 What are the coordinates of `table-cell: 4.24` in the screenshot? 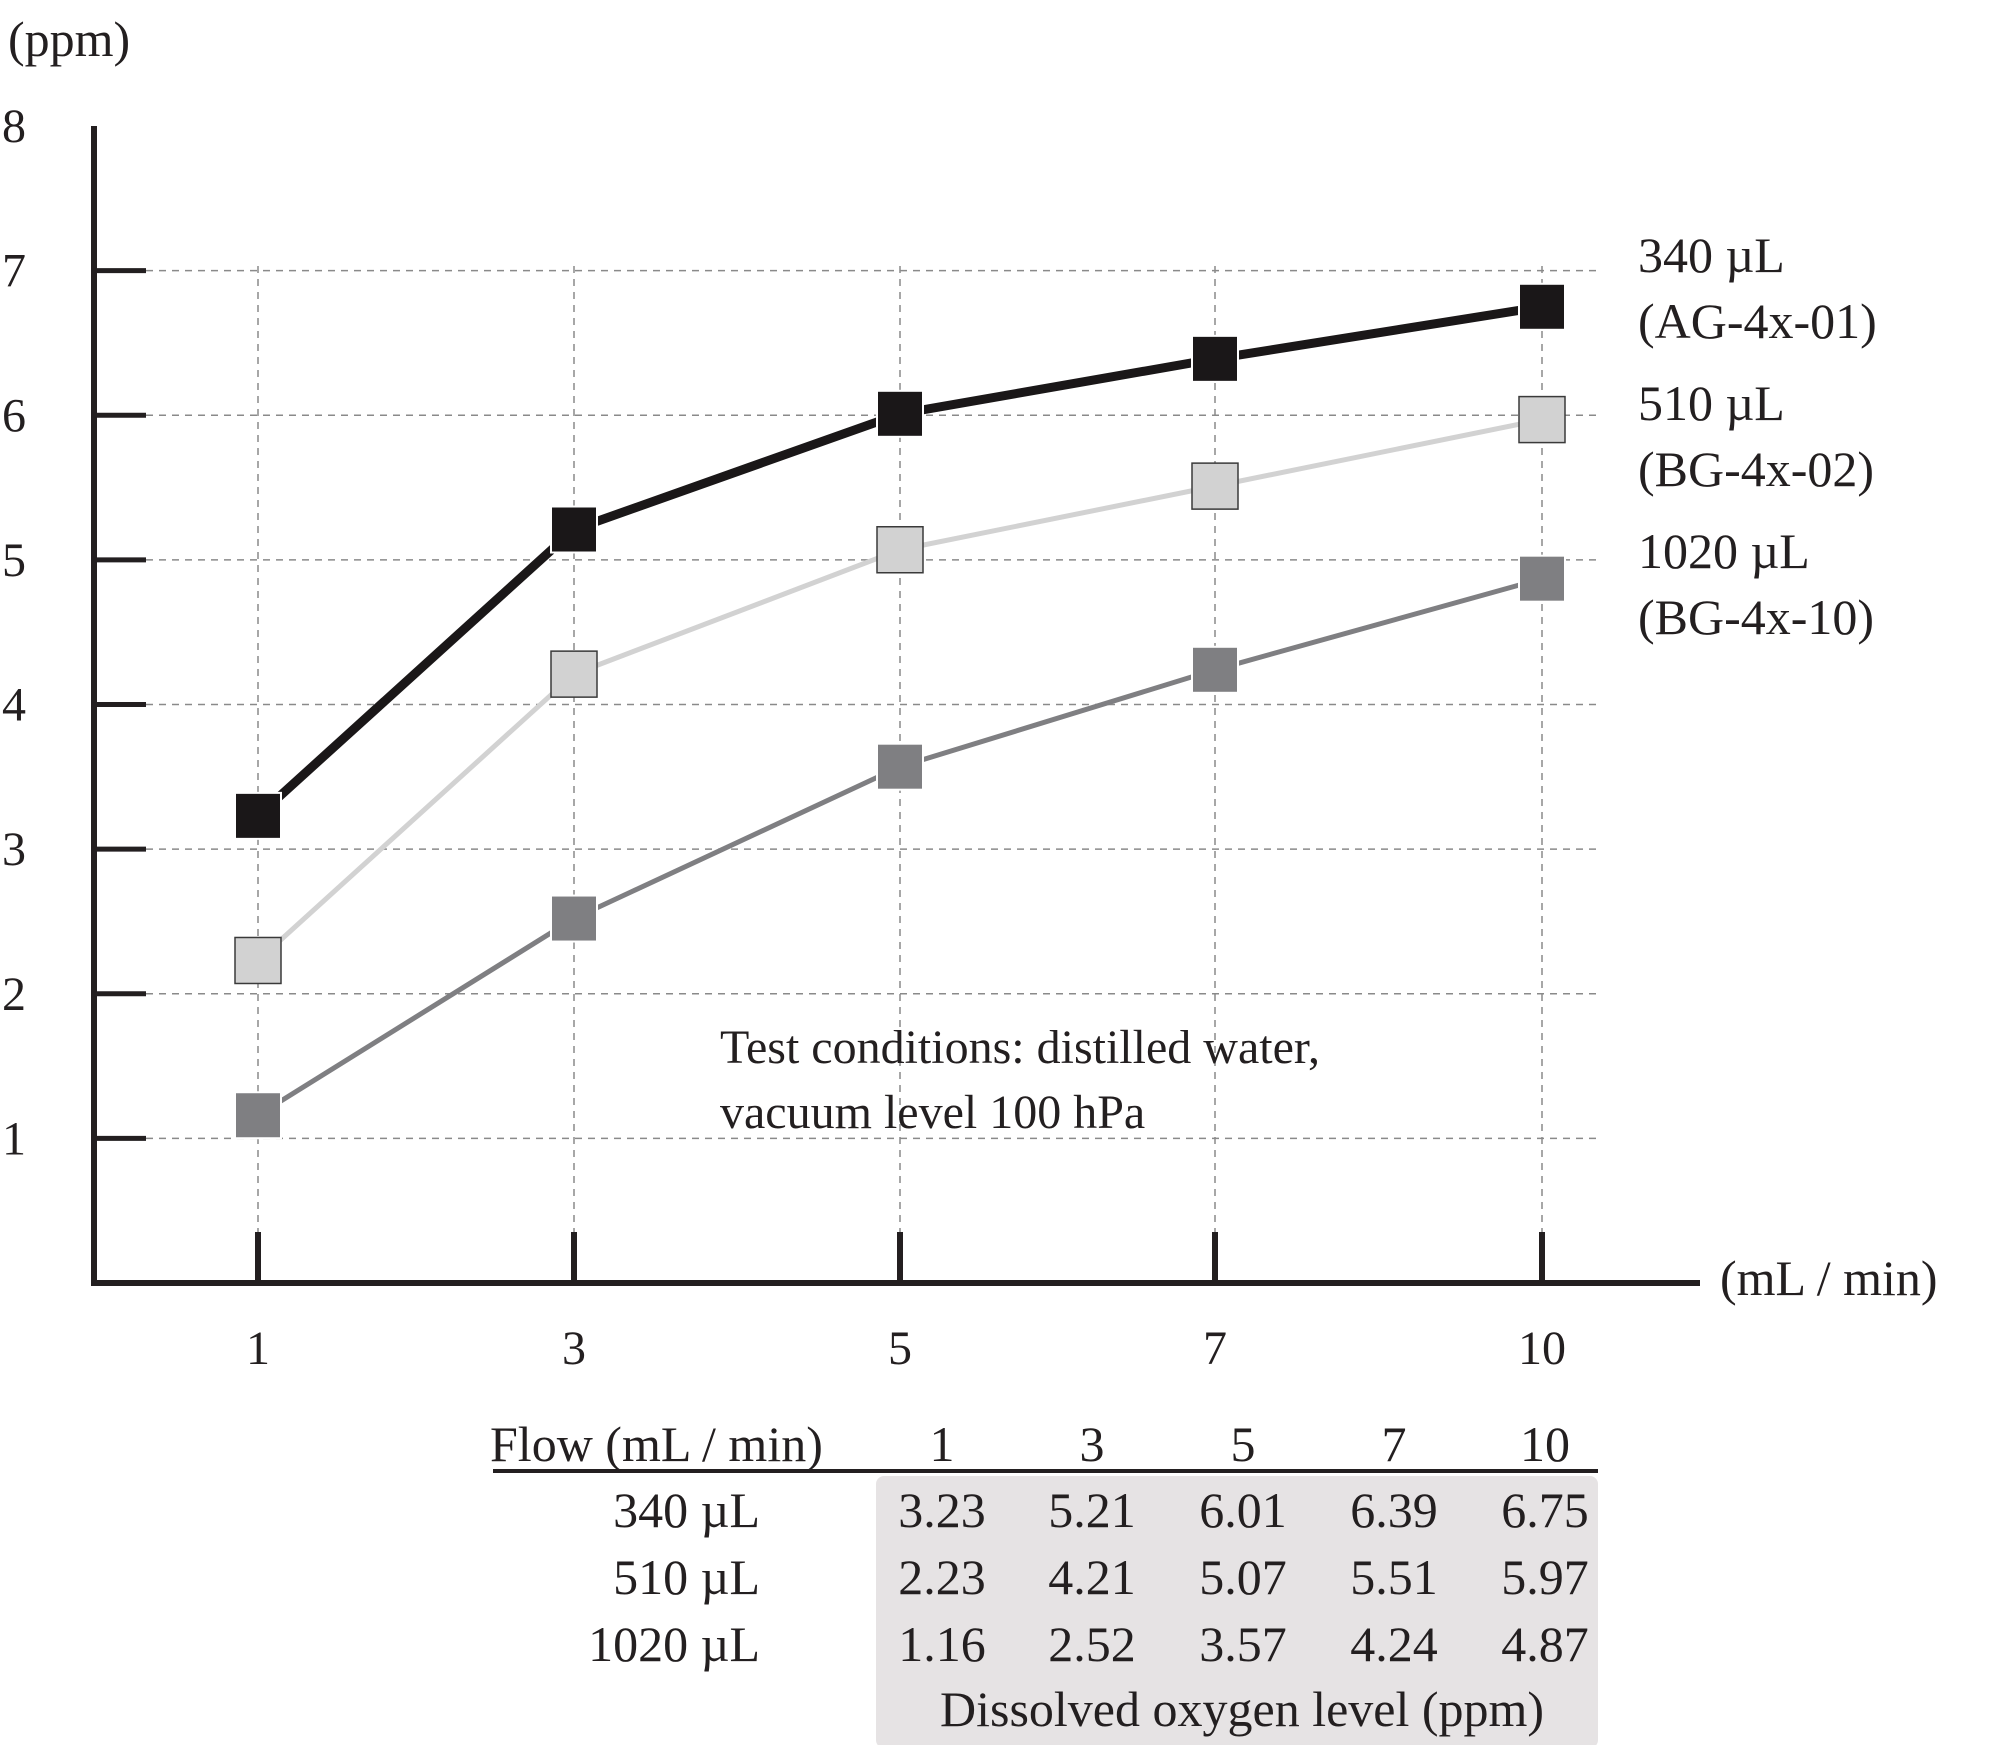 It's located at (1394, 1644).